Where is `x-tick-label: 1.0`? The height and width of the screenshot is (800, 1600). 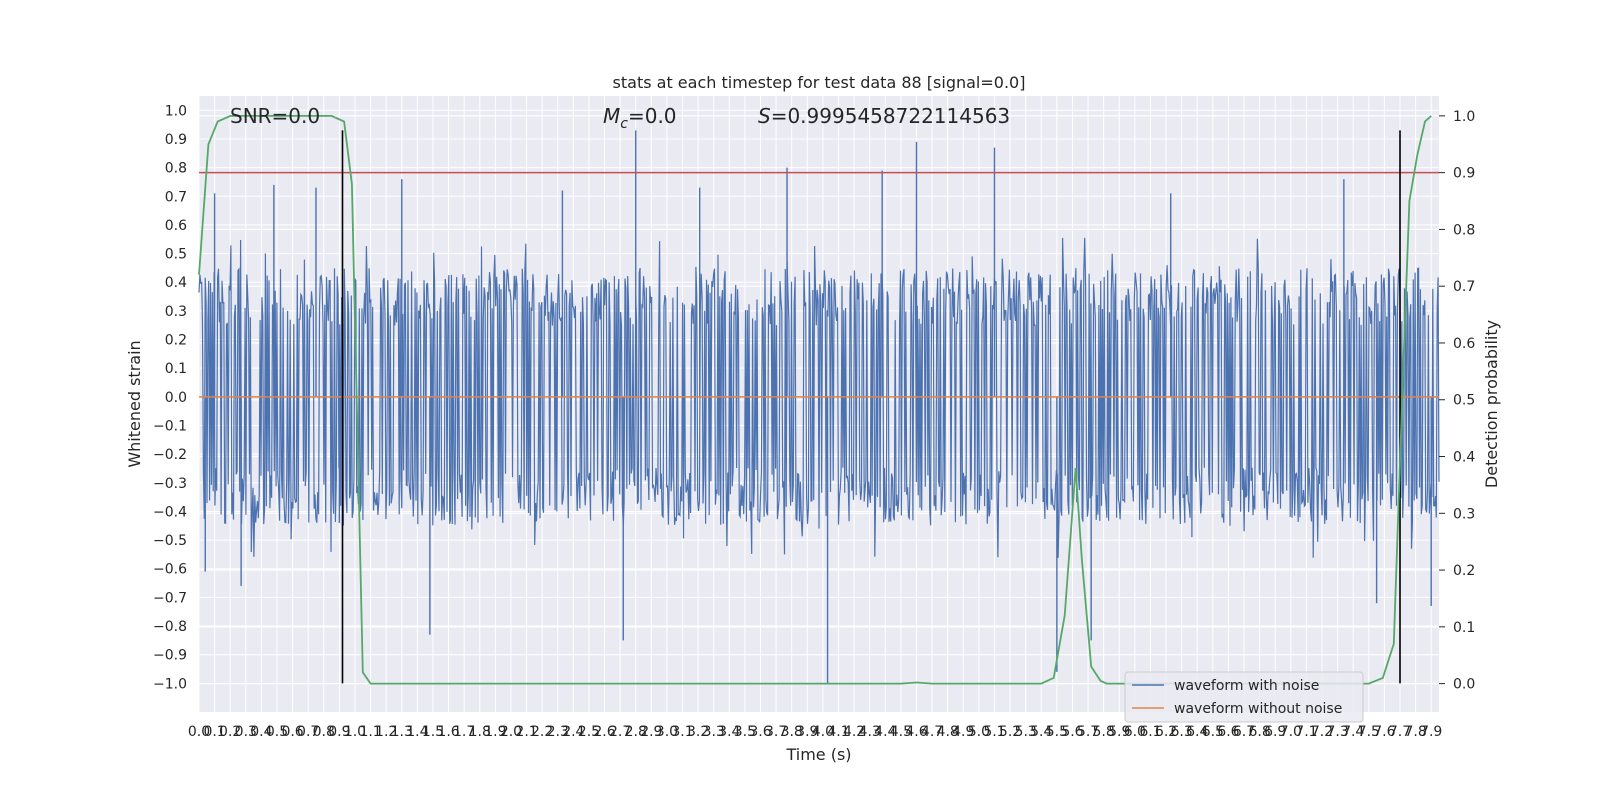 x-tick-label: 1.0 is located at coordinates (355, 732).